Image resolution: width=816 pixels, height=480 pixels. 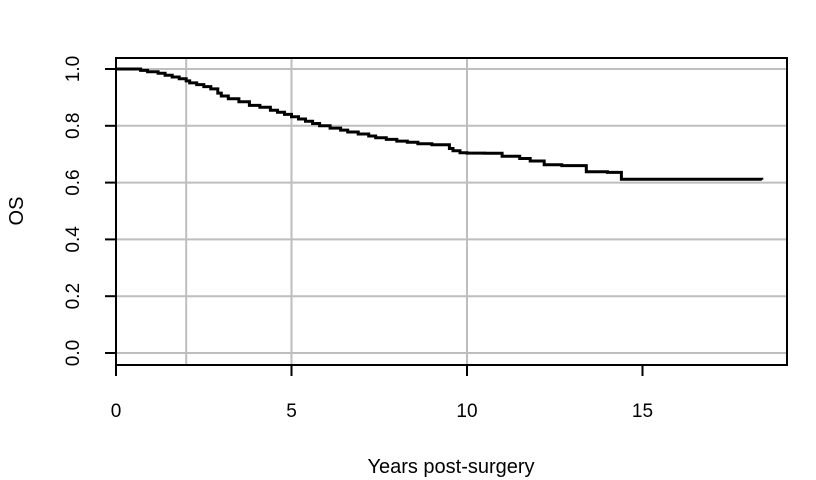 I want to click on y-tick-label: 0.8, so click(x=73, y=126).